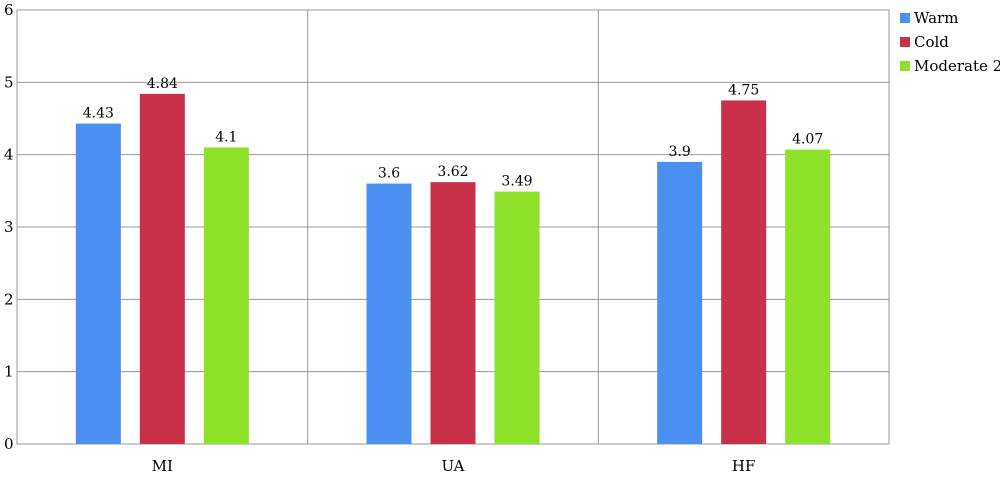  I want to click on bar-warm-mi, so click(98, 284).